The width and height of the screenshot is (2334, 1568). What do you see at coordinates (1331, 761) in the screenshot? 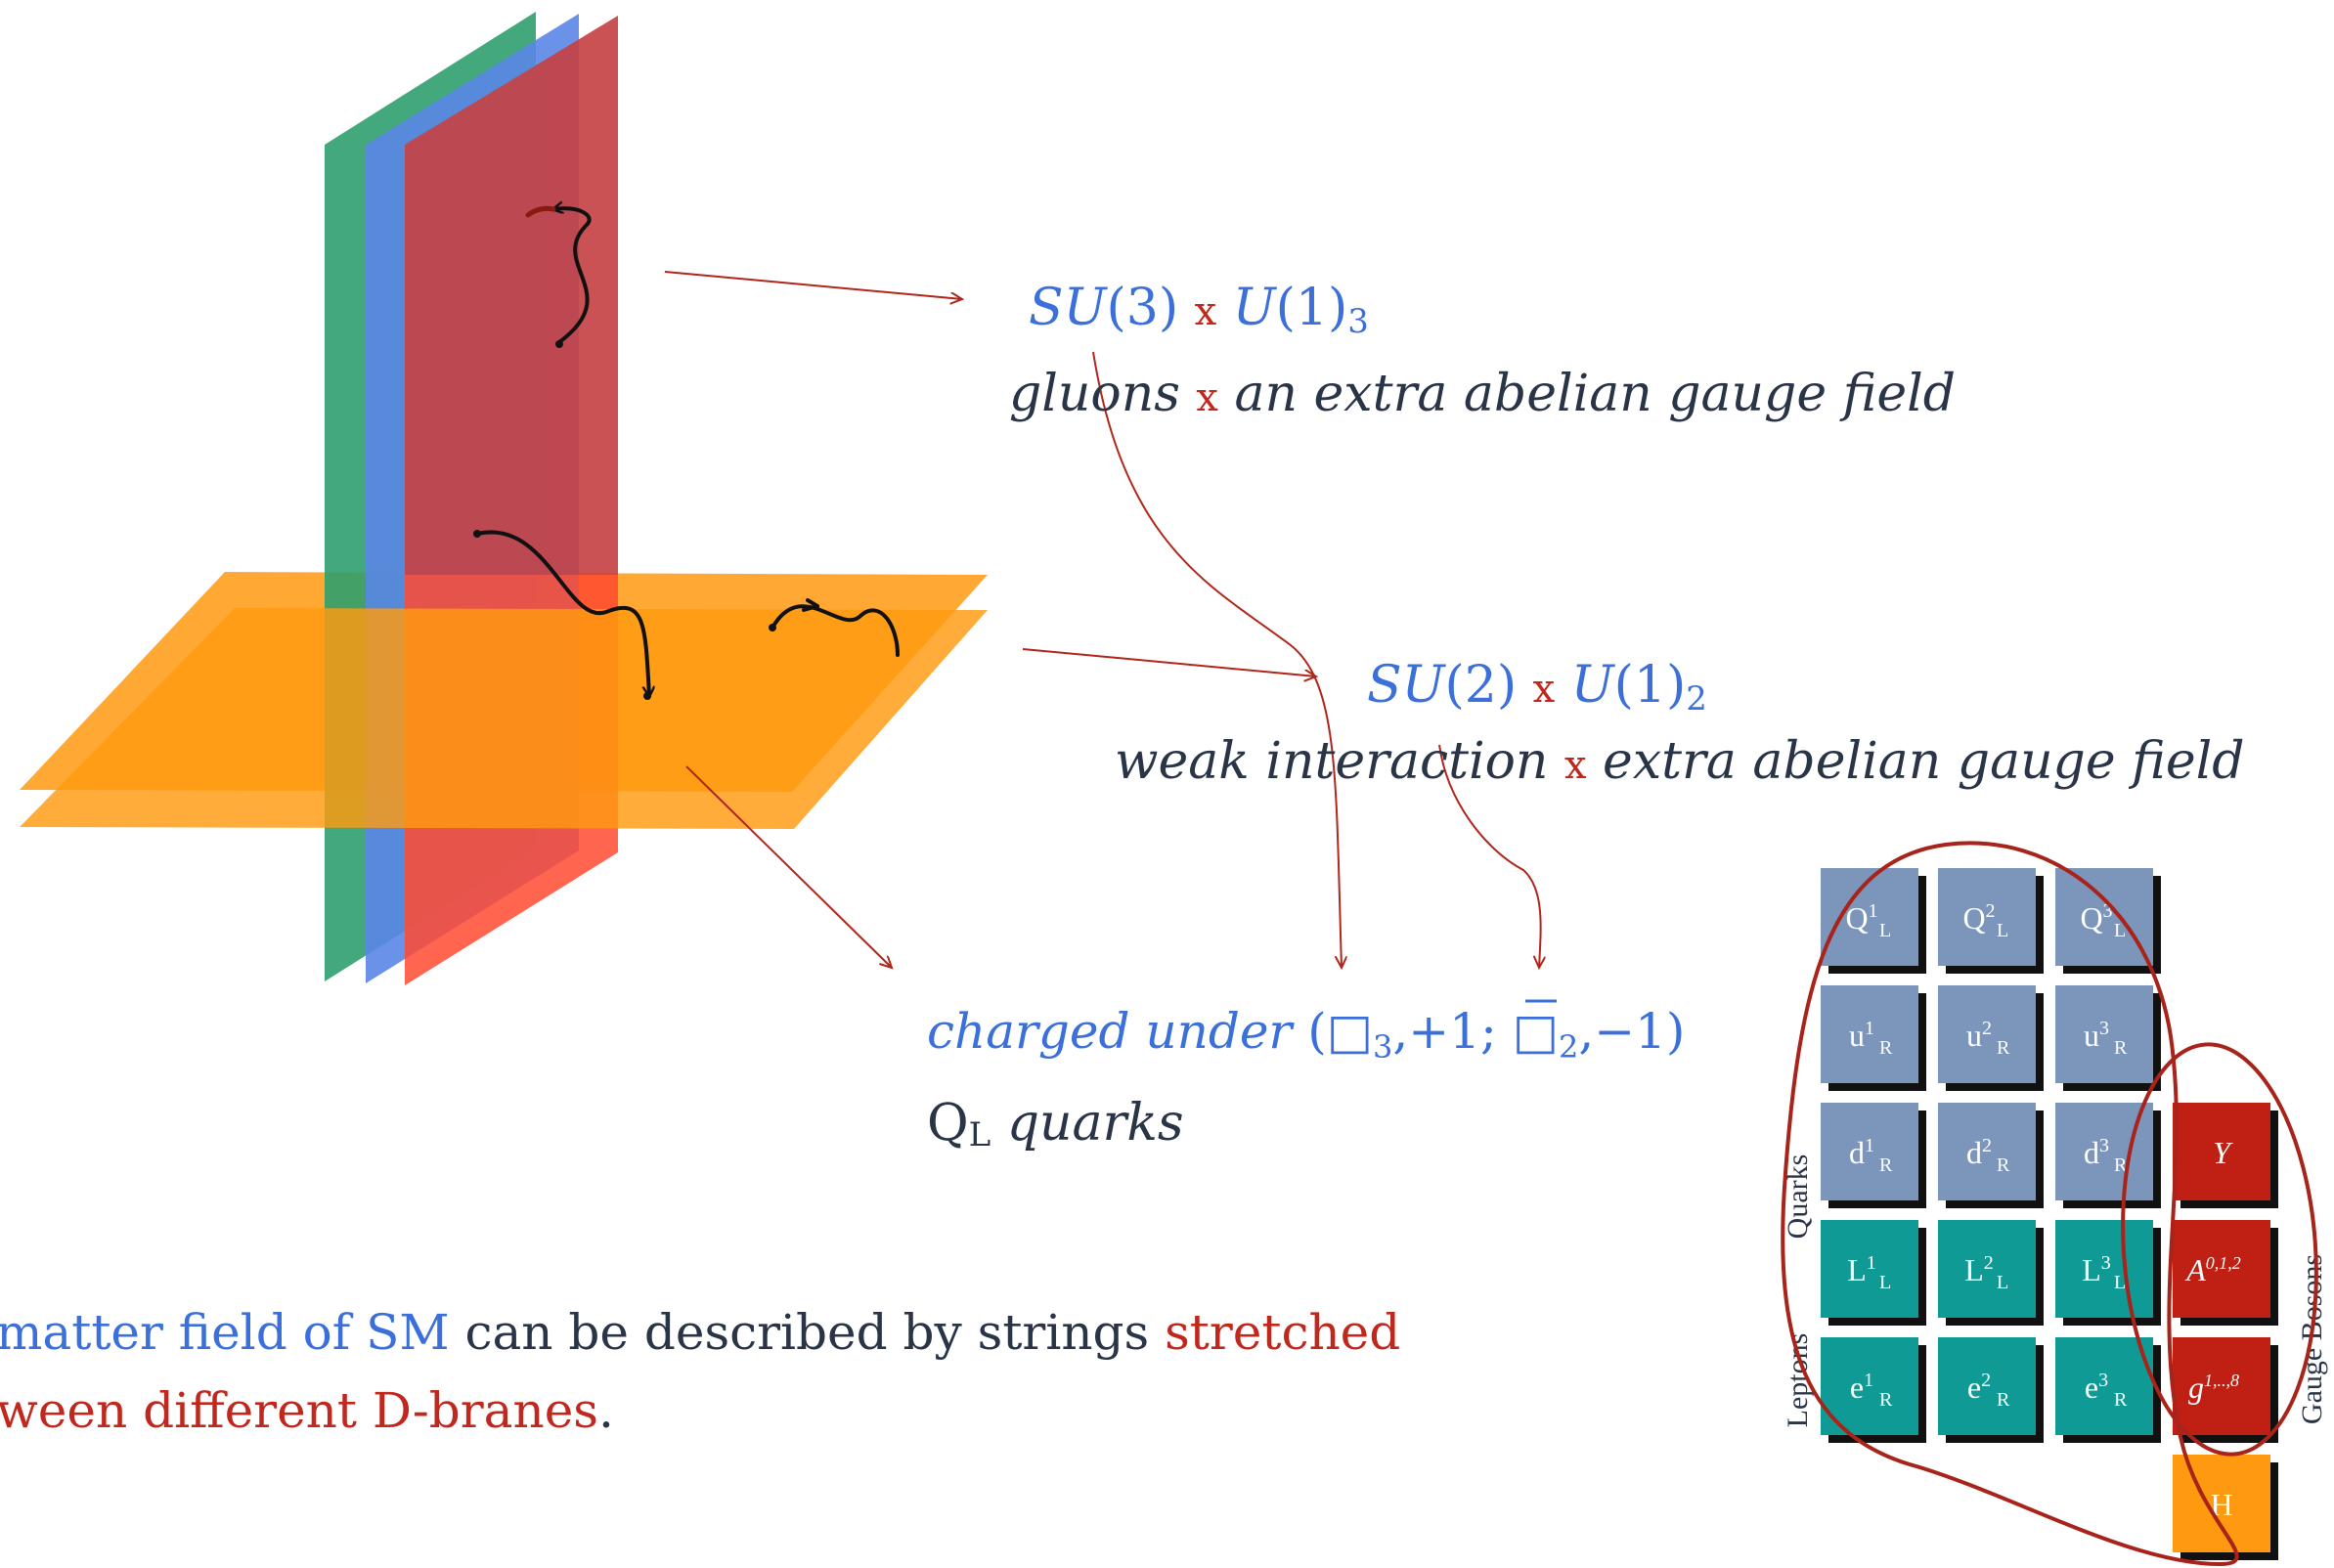
I see `su2-desc-a: weak interaction` at bounding box center [1331, 761].